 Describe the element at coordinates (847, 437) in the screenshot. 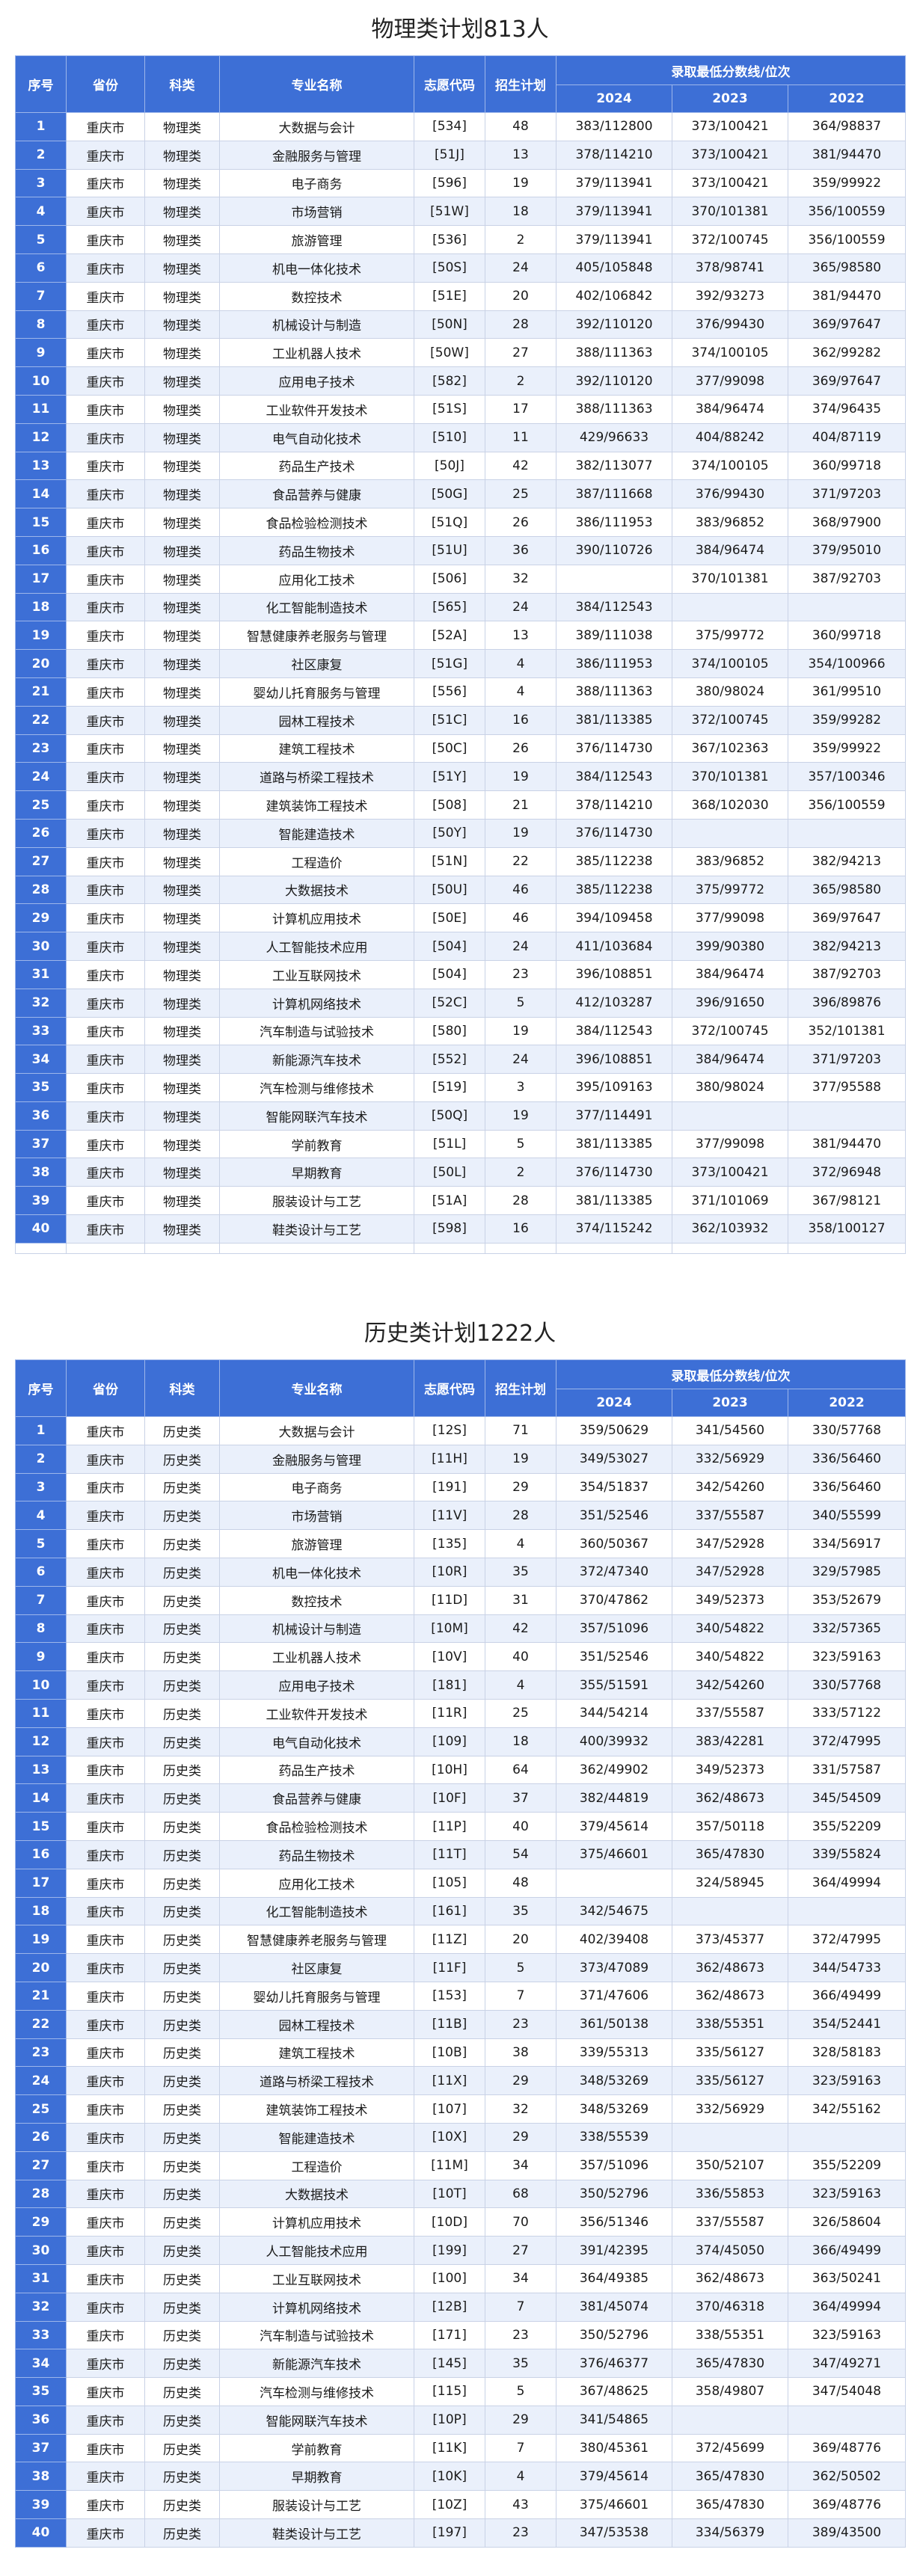

I see `score-2022-cell: 404/87119` at that location.